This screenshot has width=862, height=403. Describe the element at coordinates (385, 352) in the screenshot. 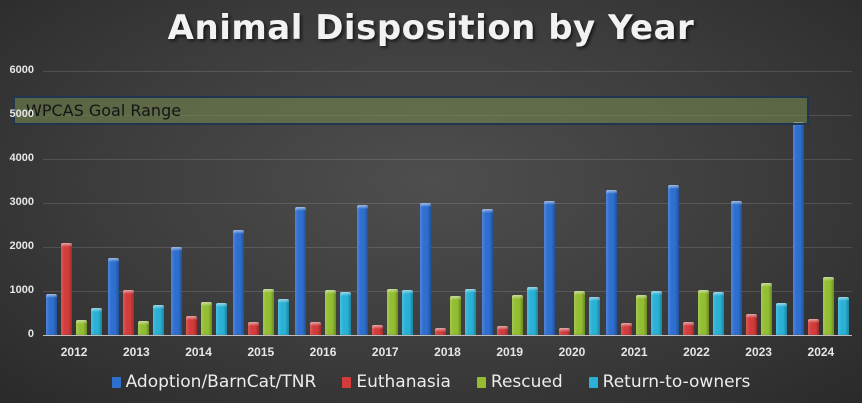

I see `x-tick-label: 2017` at that location.